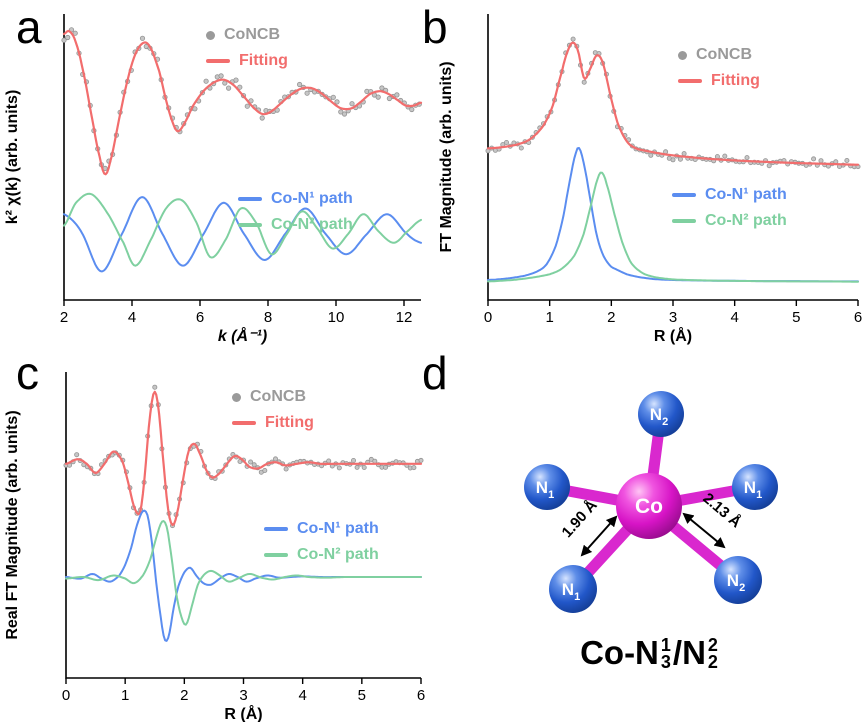 Image resolution: width=867 pixels, height=722 pixels. I want to click on x-tick-label: 10, so click(336, 317).